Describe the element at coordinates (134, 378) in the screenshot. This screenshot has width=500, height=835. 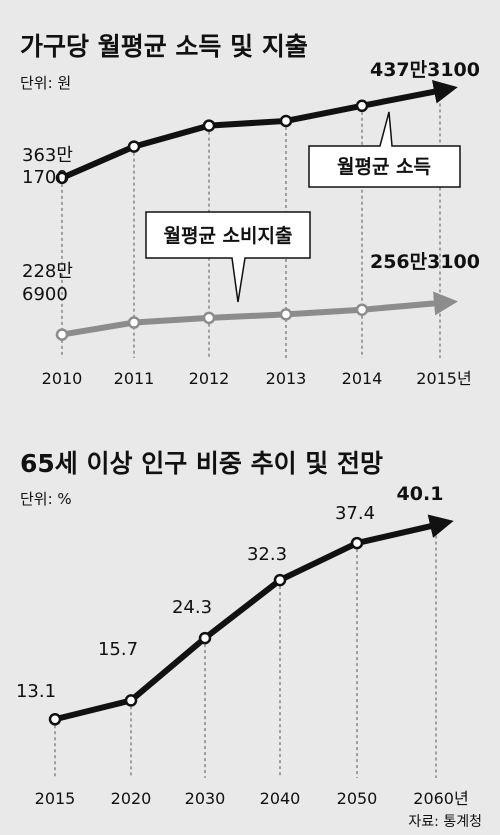
I see `income-x-tick-1: 2011` at that location.